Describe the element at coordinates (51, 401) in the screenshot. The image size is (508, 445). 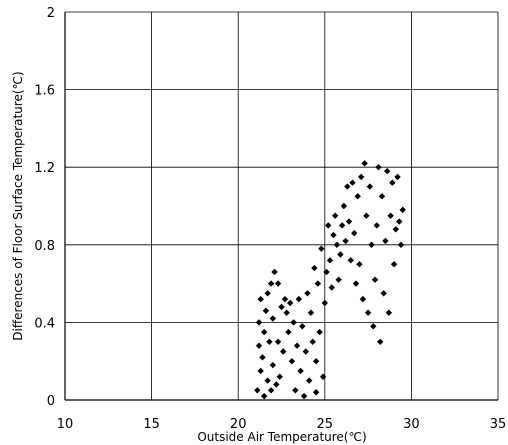
I see `y-tick-label: 0` at that location.